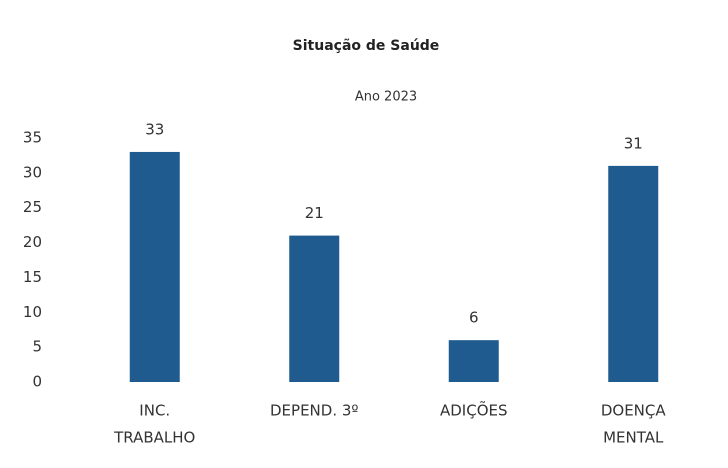 Image resolution: width=728 pixels, height=468 pixels. Describe the element at coordinates (154, 411) in the screenshot. I see `x-tick-label: INC.` at that location.